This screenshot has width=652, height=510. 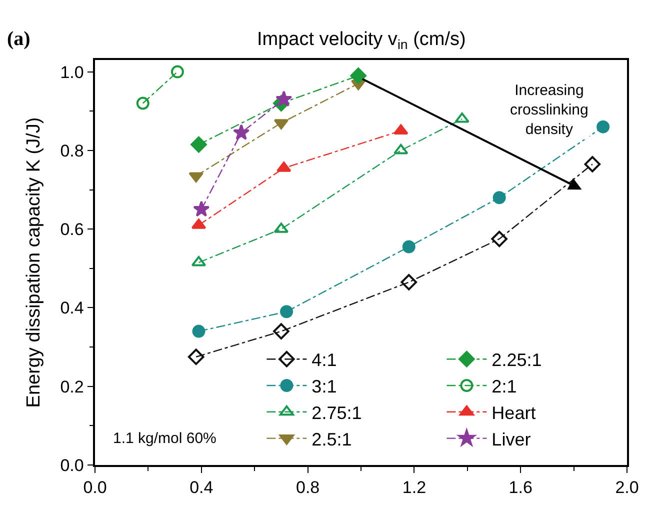 I want to click on y-axis-title: Energy dissipation capacity K (J/J), so click(x=34, y=262).